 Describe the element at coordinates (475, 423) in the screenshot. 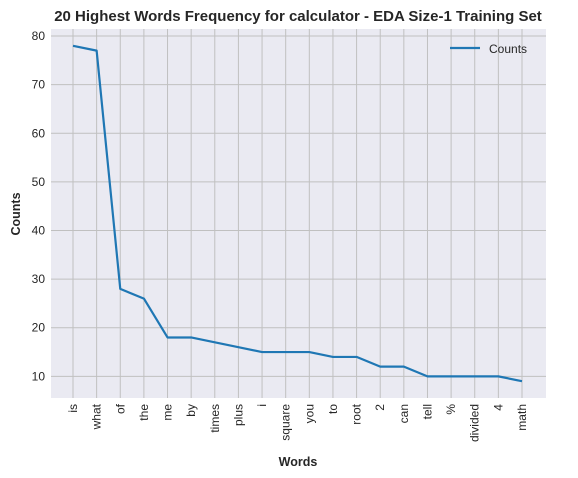

I see `x-tick-label: divided` at that location.